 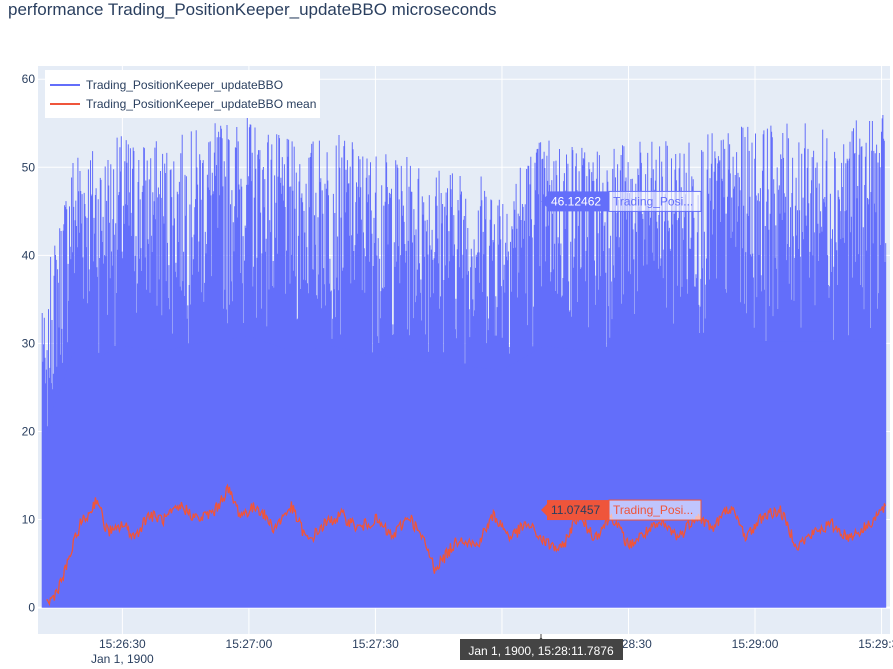 What do you see at coordinates (29, 520) in the screenshot?
I see `y-tick-label: 10` at bounding box center [29, 520].